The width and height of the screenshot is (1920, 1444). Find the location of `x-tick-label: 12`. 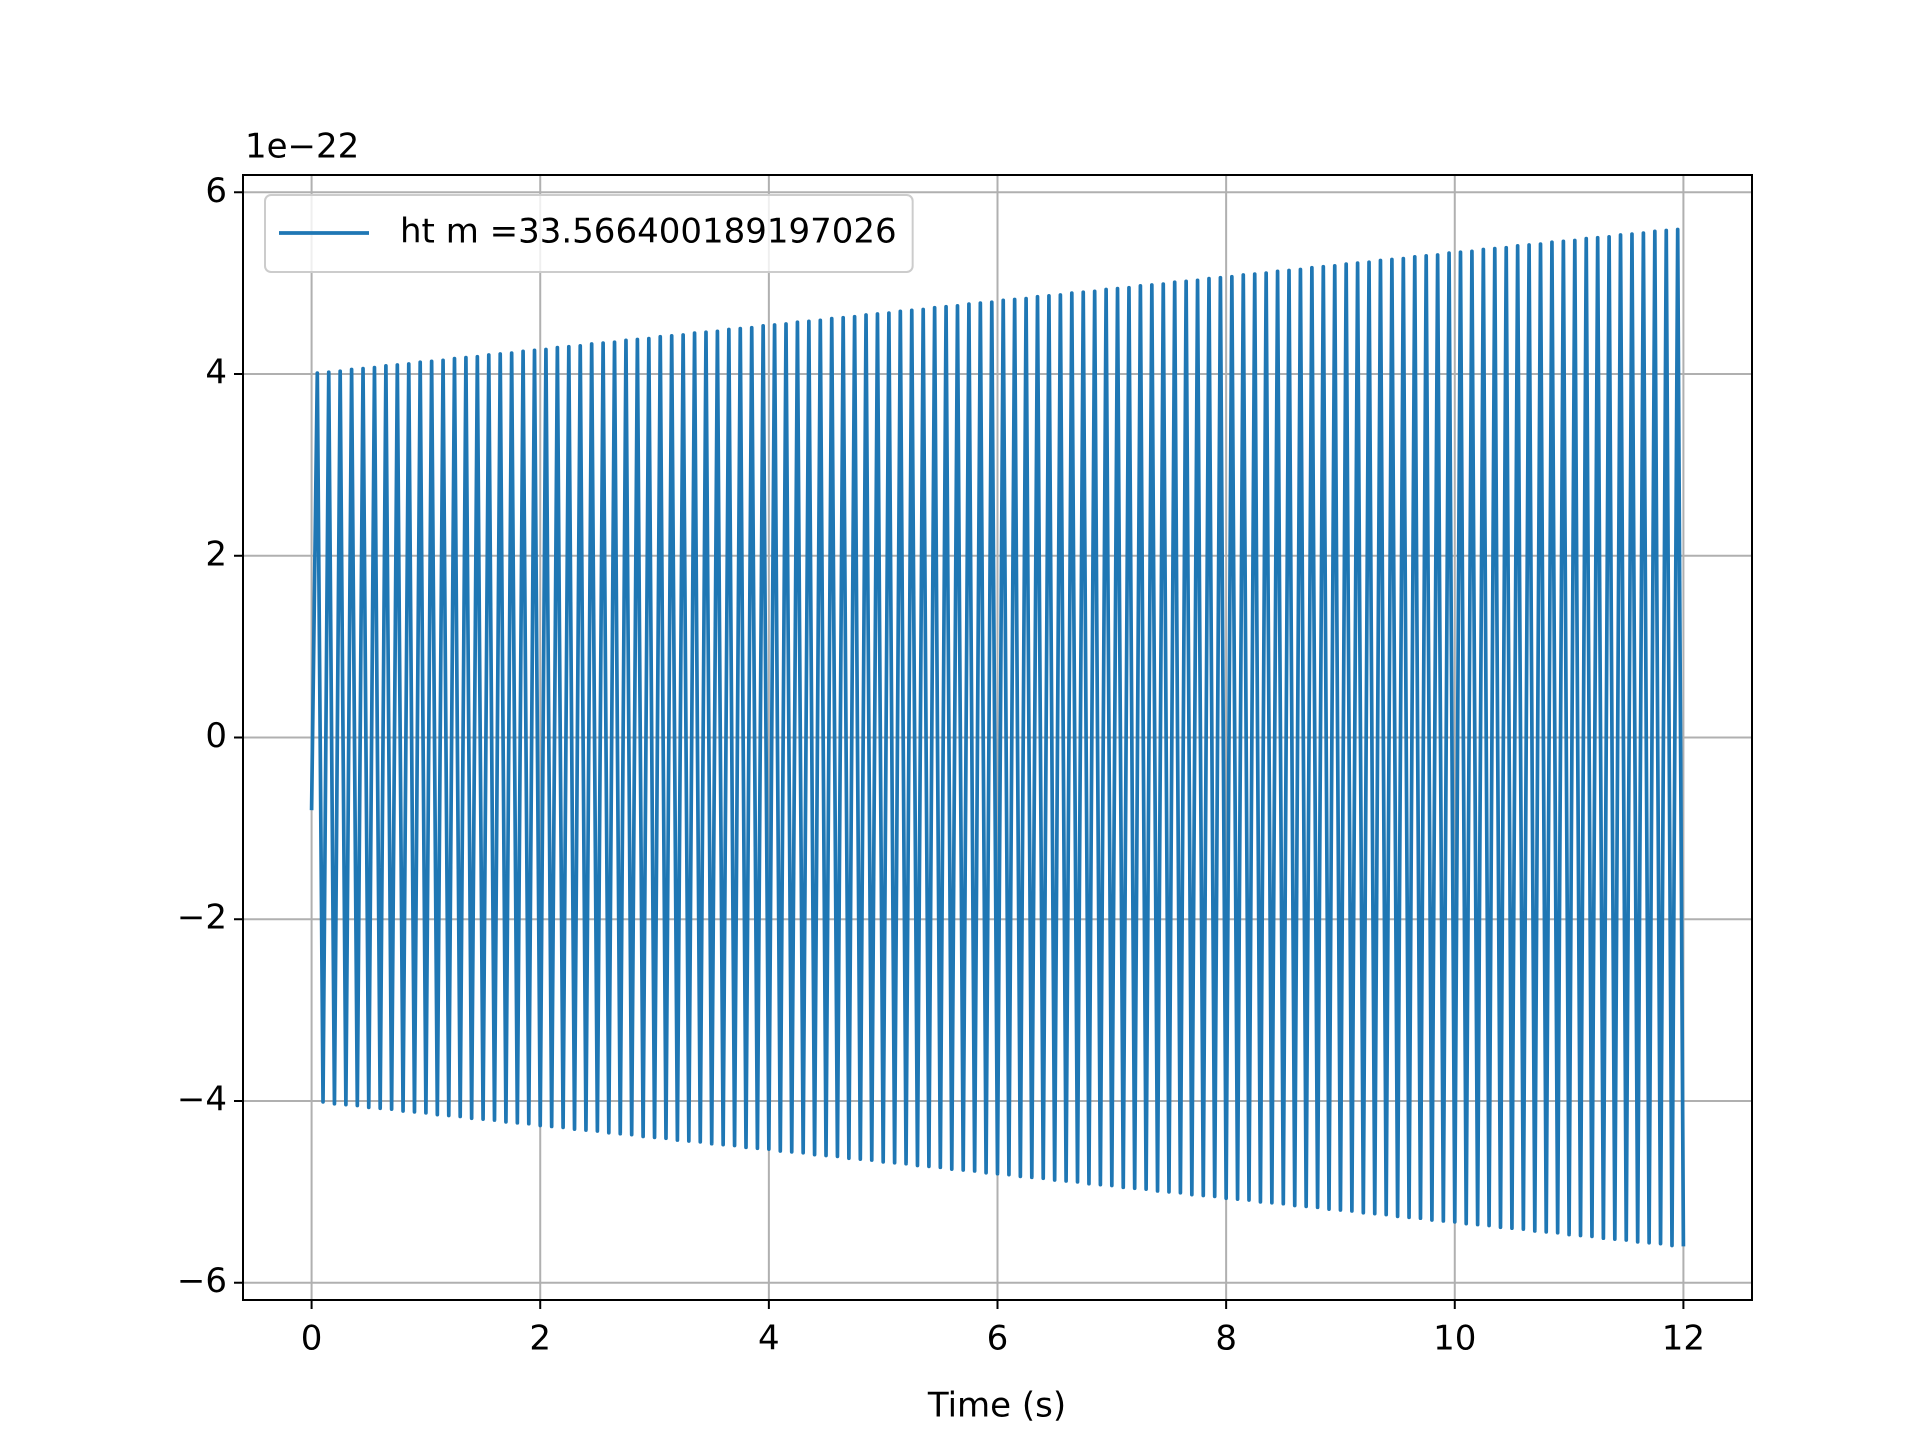

x-tick-label: 12 is located at coordinates (1683, 1339).